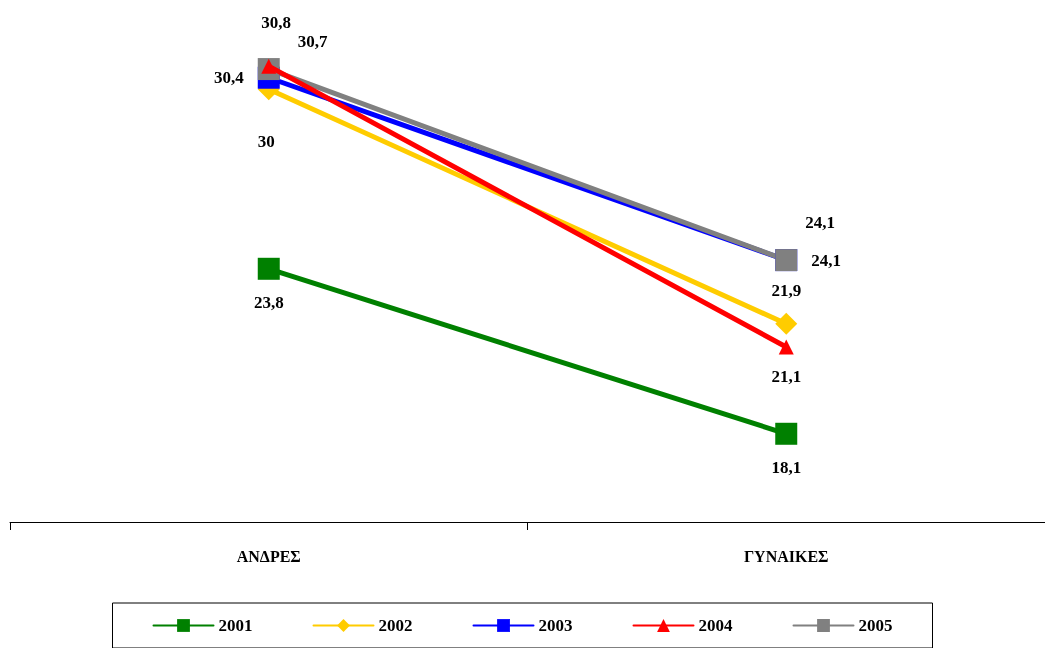 The image size is (1045, 648). What do you see at coordinates (268, 556) in the screenshot?
I see `x-tick-label: ΑΝΔΡΕΣ` at bounding box center [268, 556].